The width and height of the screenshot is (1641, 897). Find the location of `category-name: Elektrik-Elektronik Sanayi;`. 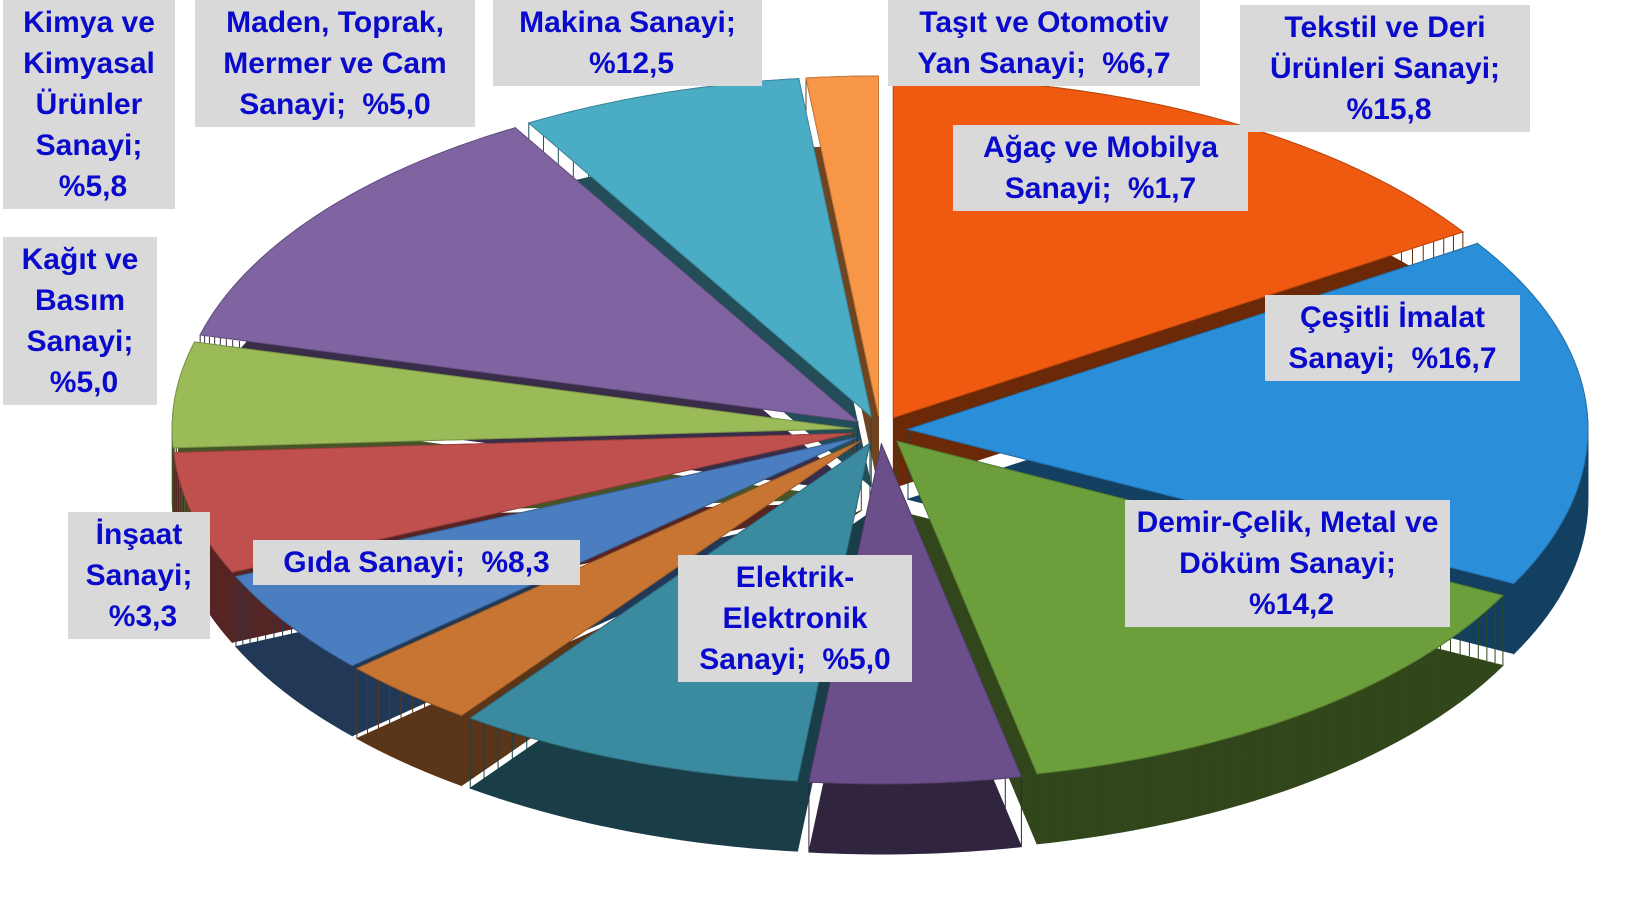

category-name: Elektrik-Elektronik Sanayi; is located at coordinates (783, 618).